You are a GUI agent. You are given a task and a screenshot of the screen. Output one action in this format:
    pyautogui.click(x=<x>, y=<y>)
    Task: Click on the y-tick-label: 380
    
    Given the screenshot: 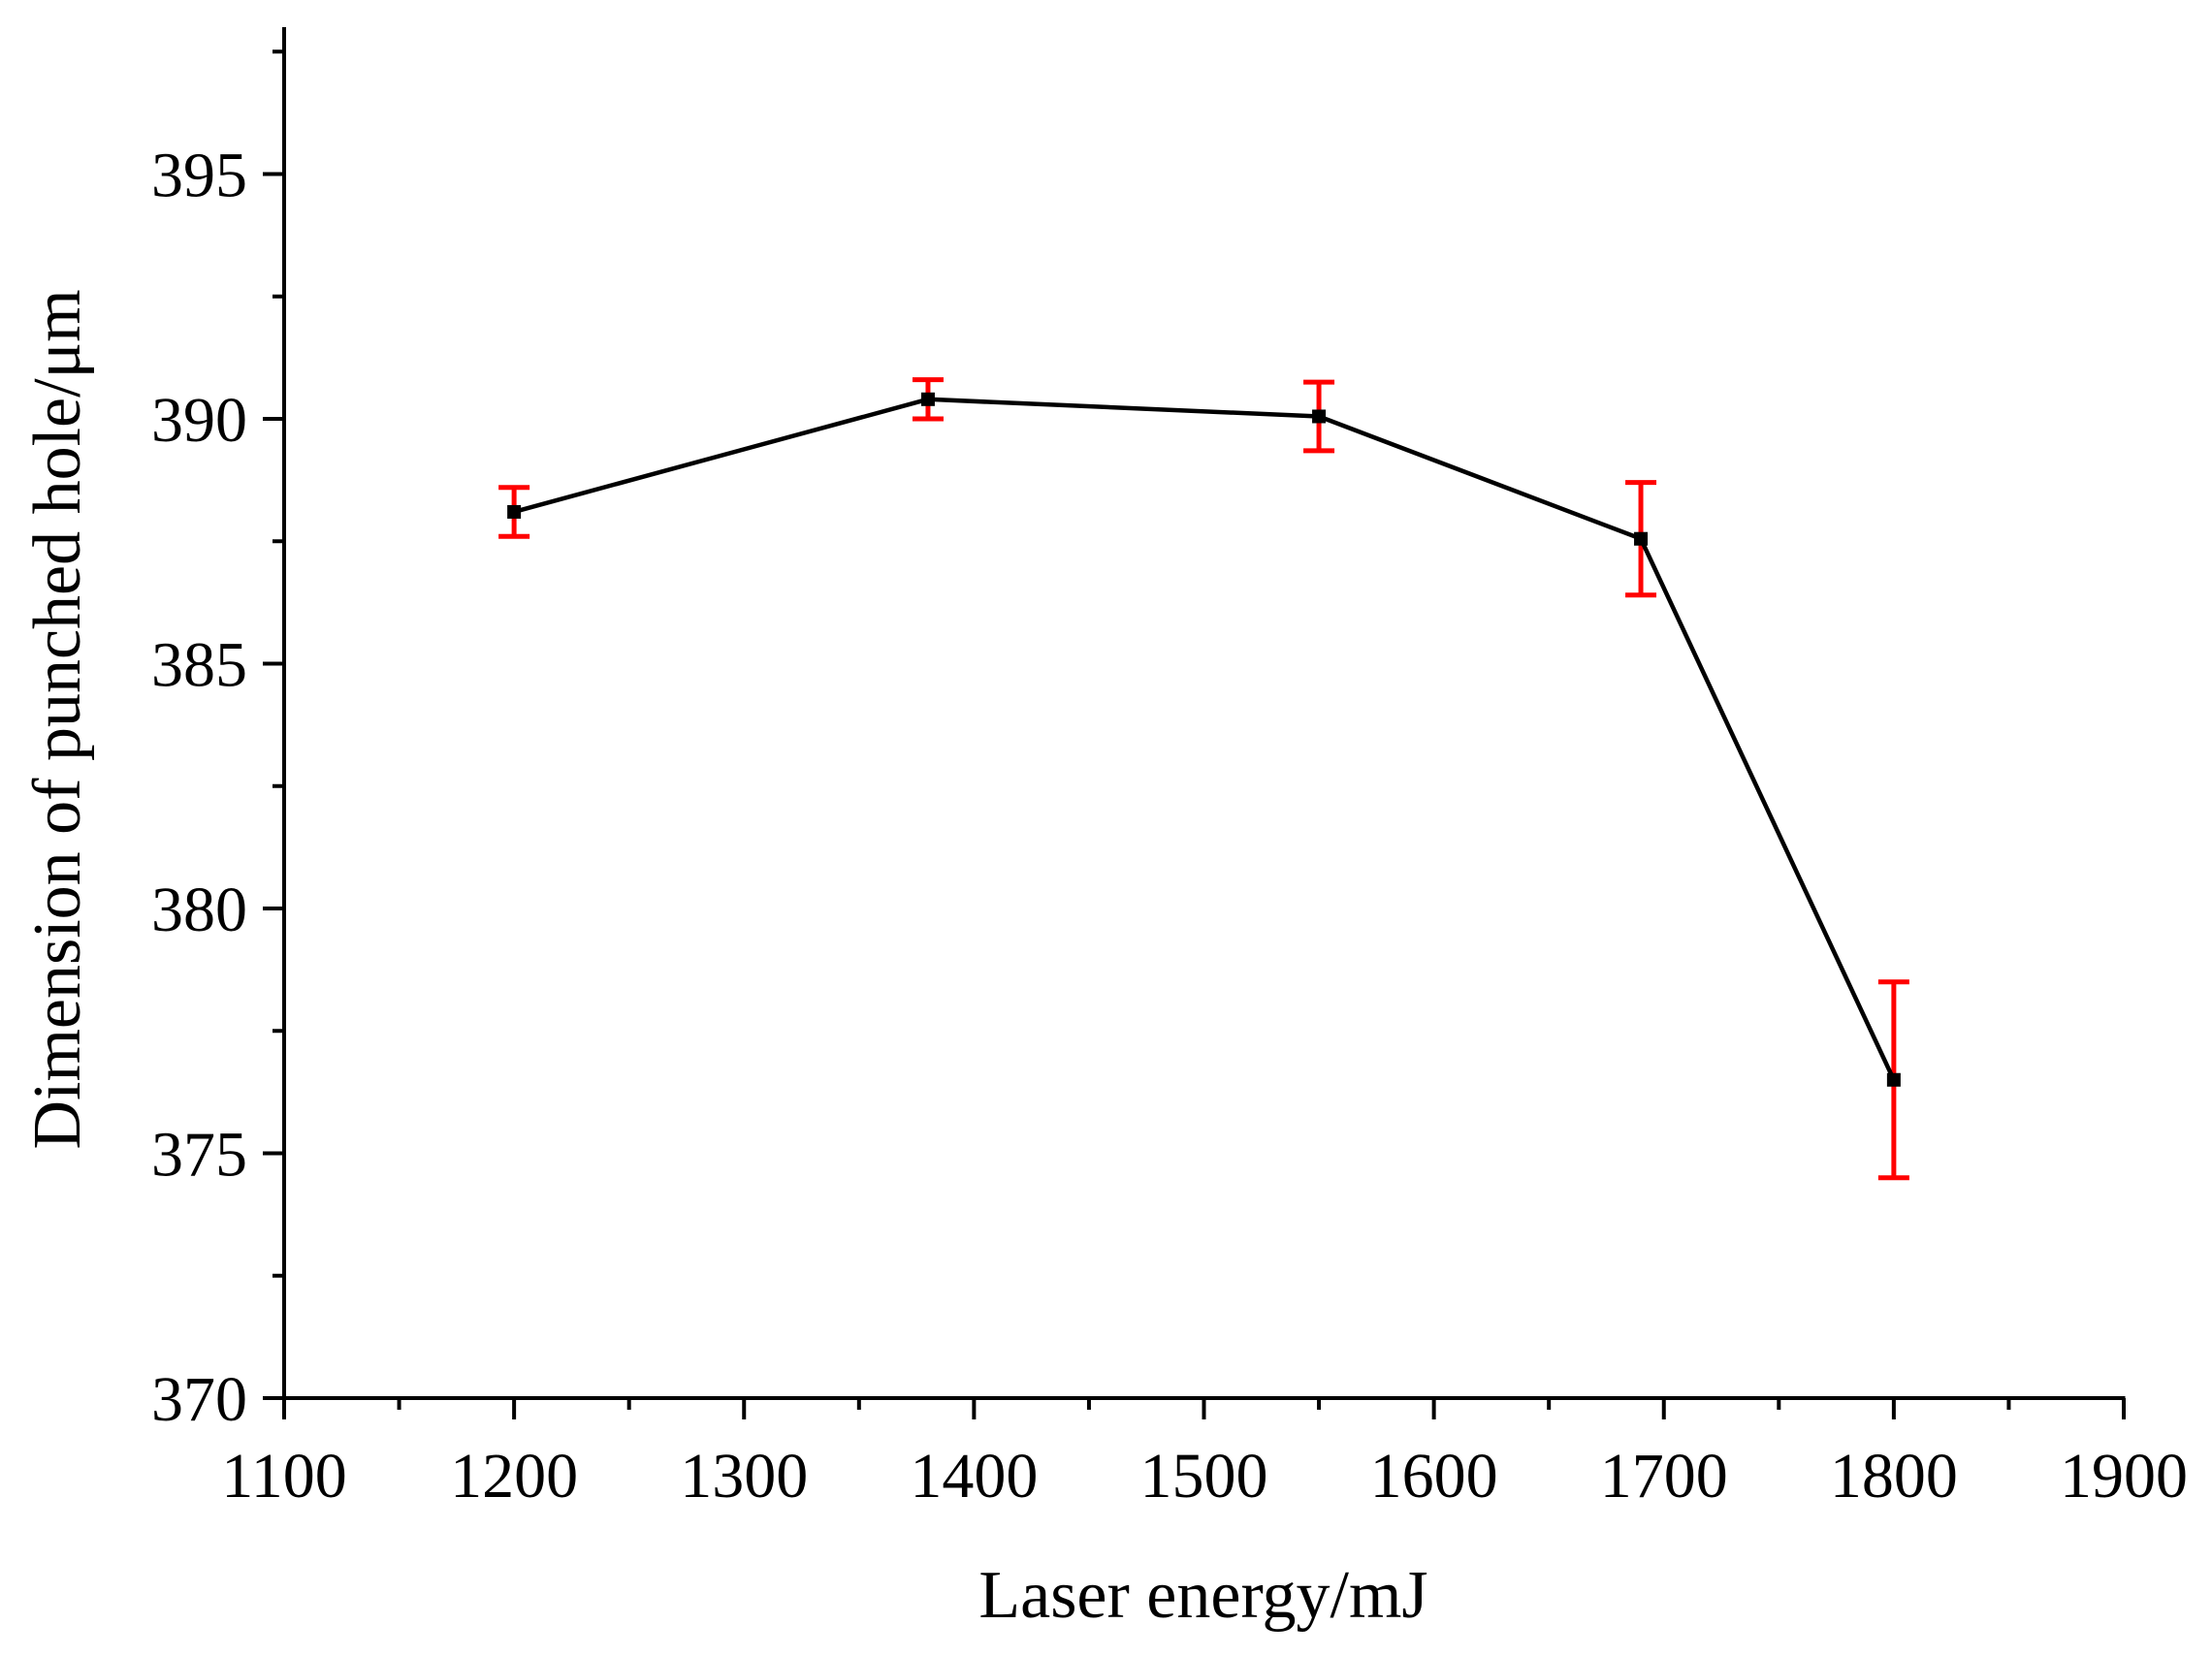 What is the action you would take?
    pyautogui.click(x=199, y=910)
    